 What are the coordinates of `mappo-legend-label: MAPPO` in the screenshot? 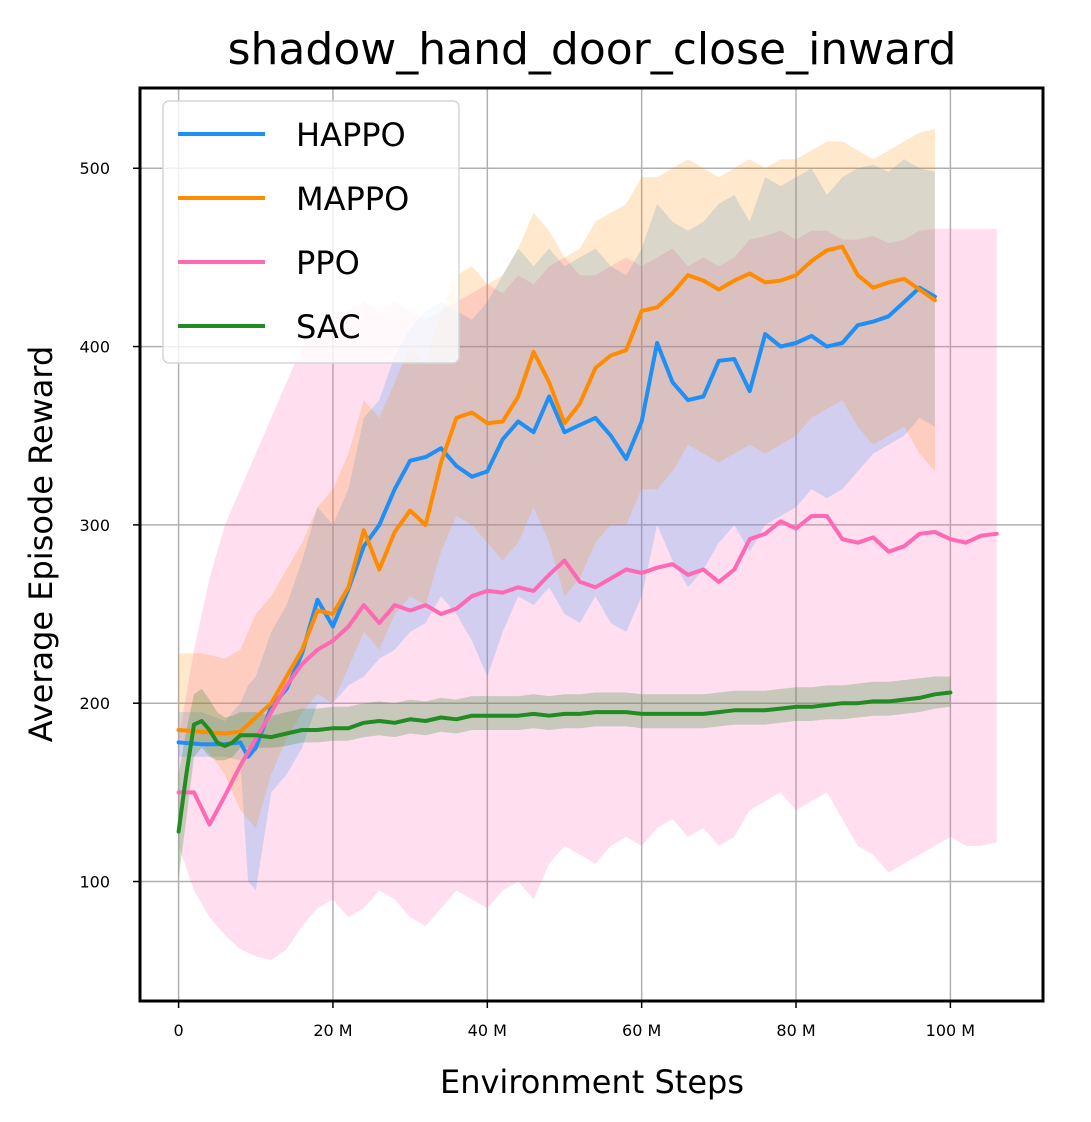 It's located at (352, 199).